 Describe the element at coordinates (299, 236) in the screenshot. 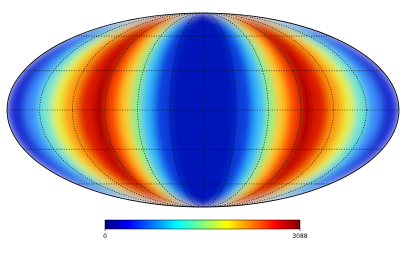

I see `colorbar-tick-label: 3088` at that location.